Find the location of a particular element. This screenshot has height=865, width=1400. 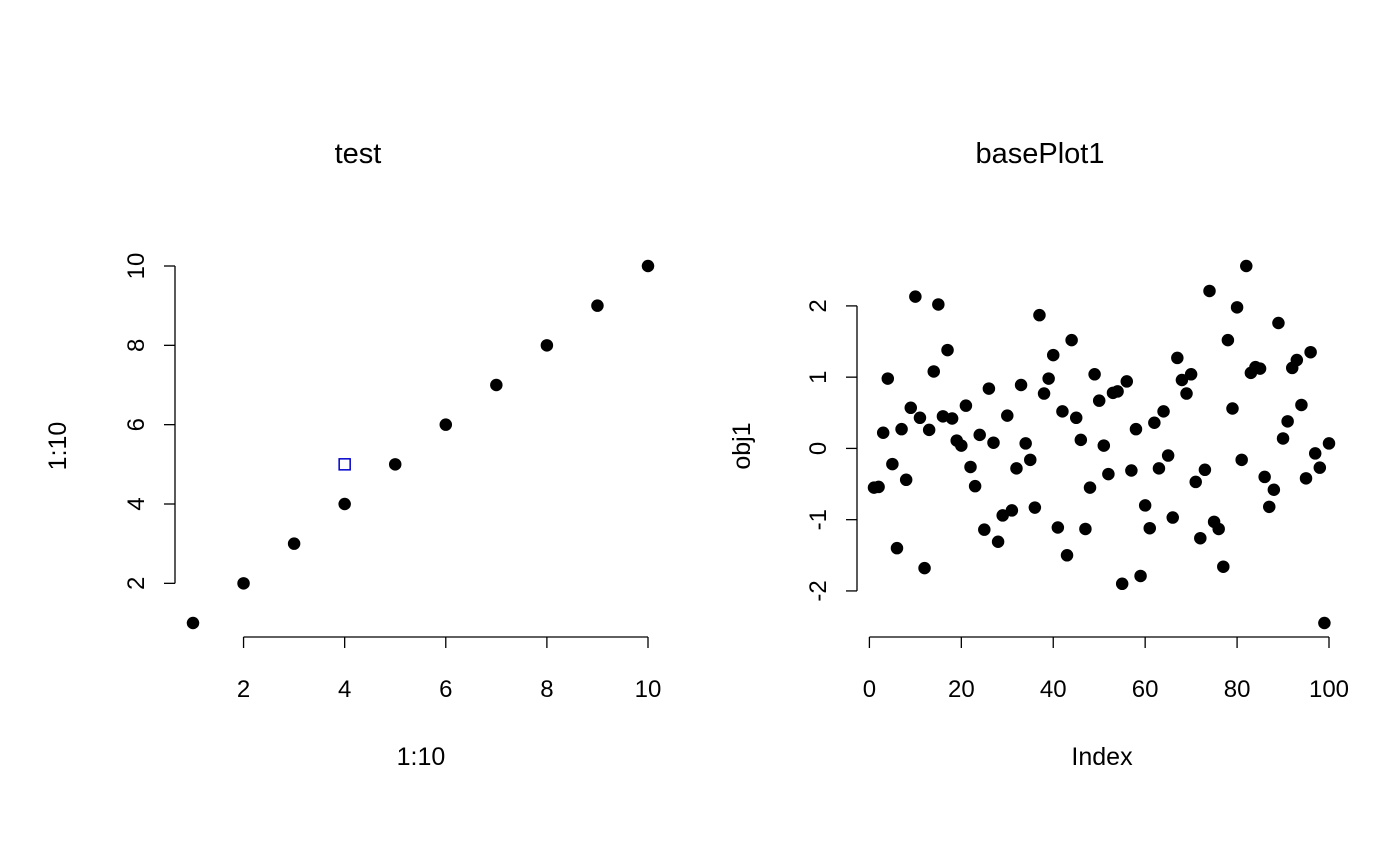

x-tick-label: 8 is located at coordinates (546, 689).